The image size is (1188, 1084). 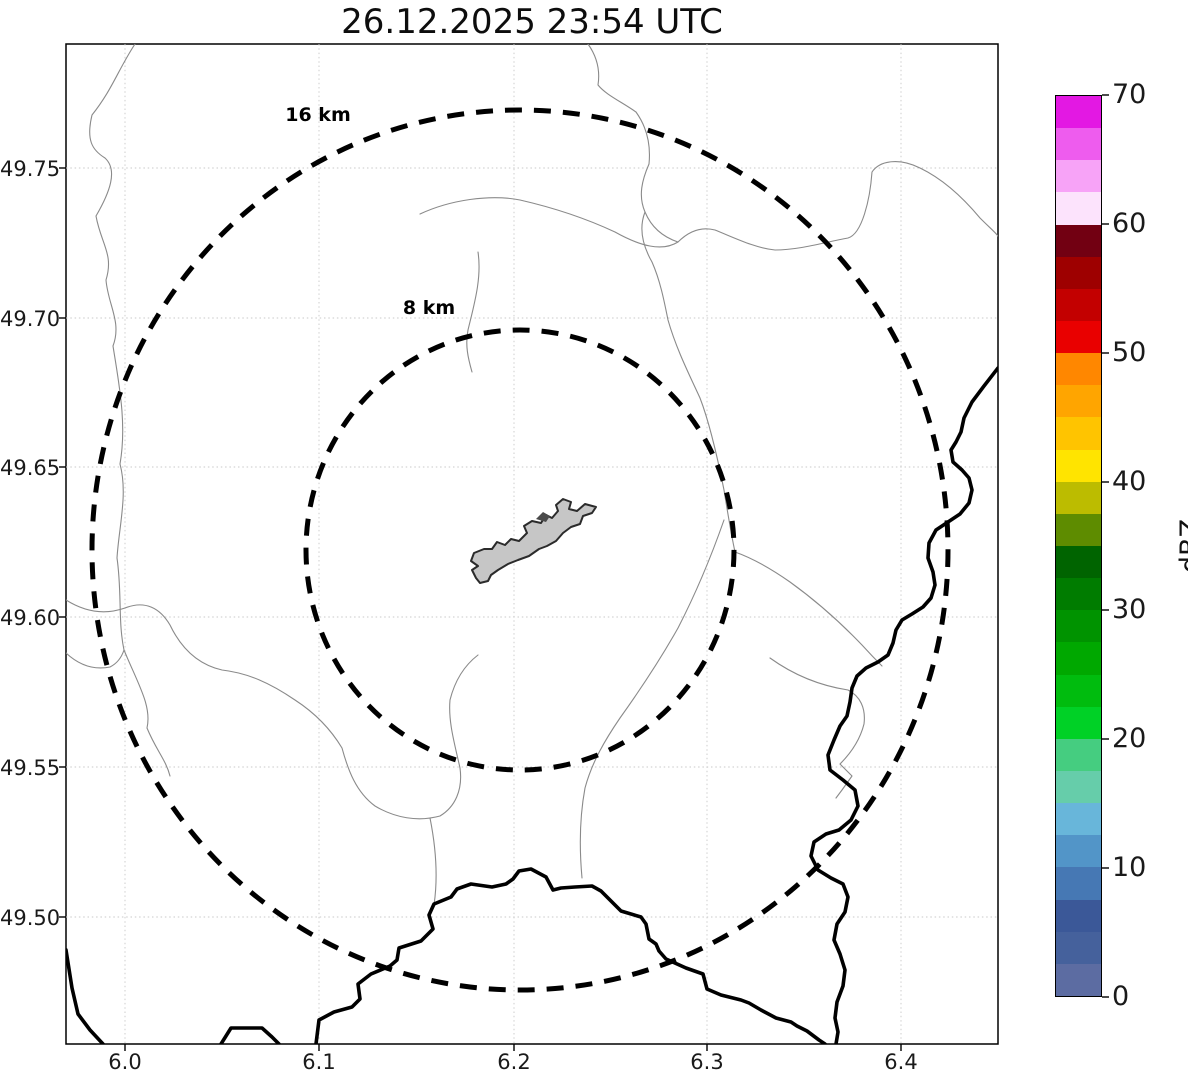 I want to click on colorbar-tick-label: 60, so click(x=1129, y=223).